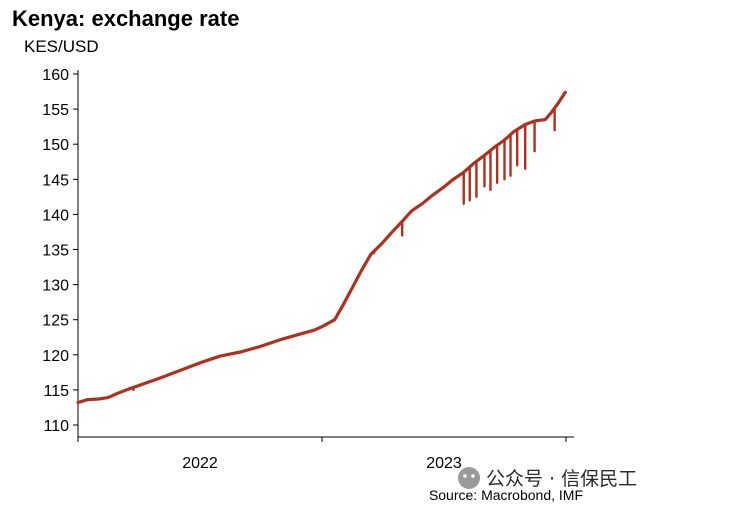 This screenshot has height=516, width=738. What do you see at coordinates (56, 426) in the screenshot?
I see `y-tick-label: 110` at bounding box center [56, 426].